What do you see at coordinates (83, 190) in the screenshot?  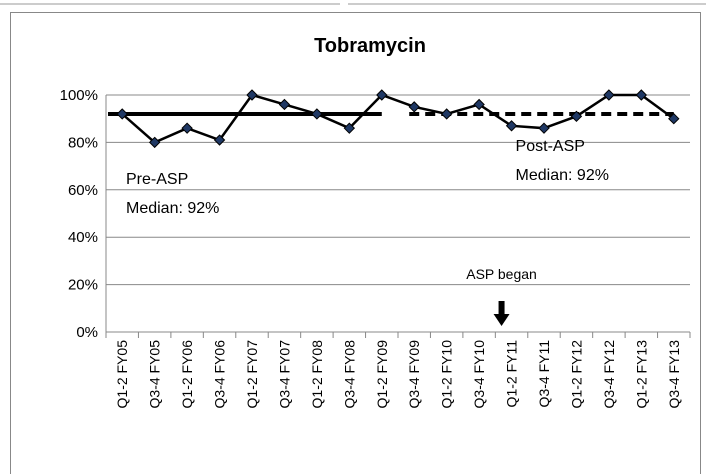 I see `y-tick-label: 60%` at bounding box center [83, 190].